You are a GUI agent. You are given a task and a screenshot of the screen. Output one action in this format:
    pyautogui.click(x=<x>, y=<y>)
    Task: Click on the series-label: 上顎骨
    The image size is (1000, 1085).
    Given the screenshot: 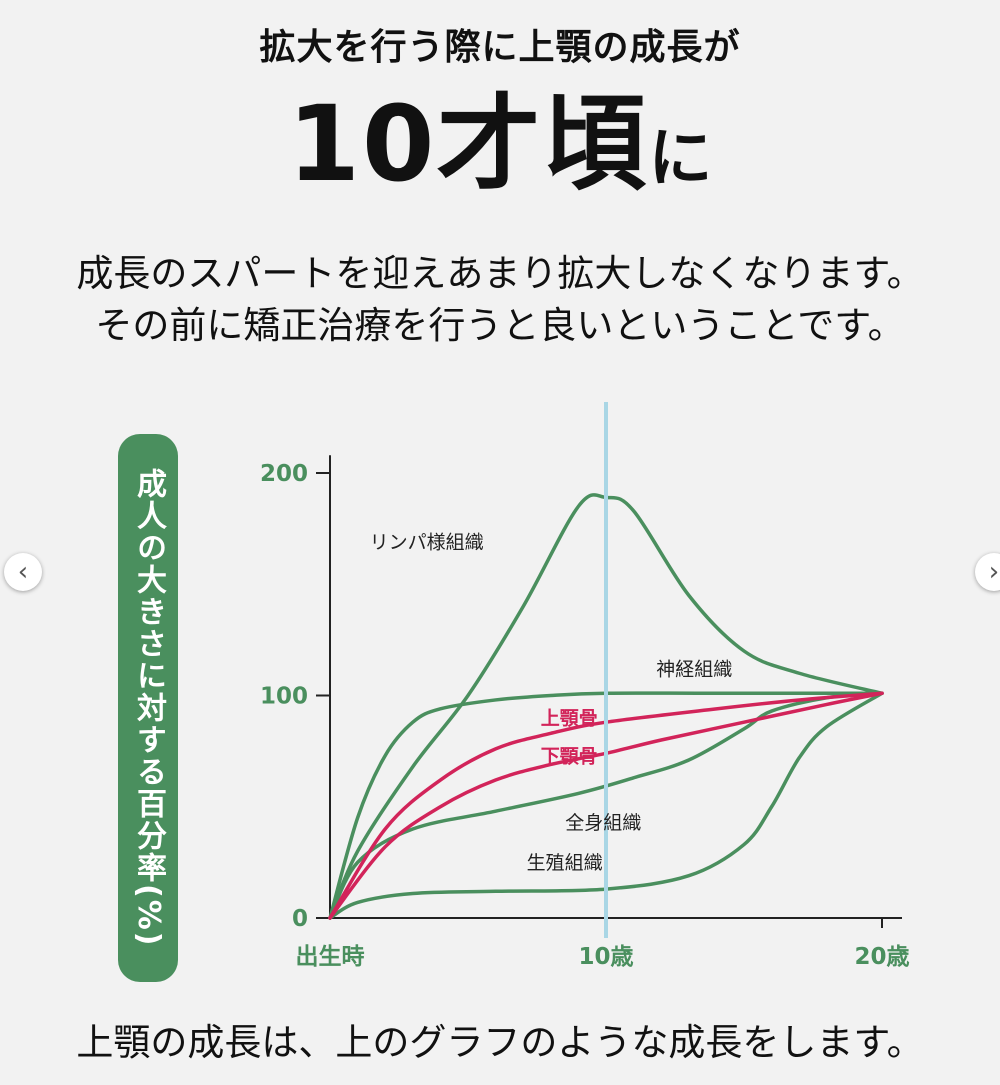 What is the action you would take?
    pyautogui.click(x=569, y=718)
    